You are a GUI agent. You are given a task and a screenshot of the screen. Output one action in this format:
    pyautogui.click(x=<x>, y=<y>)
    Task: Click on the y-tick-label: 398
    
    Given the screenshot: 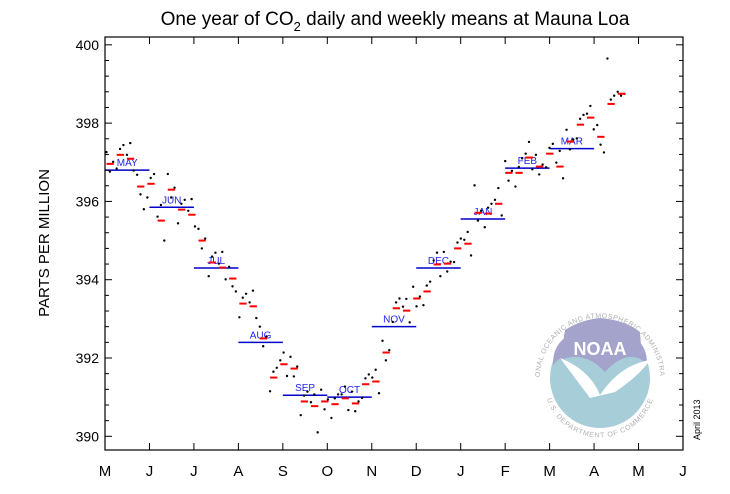 What is the action you would take?
    pyautogui.click(x=88, y=123)
    